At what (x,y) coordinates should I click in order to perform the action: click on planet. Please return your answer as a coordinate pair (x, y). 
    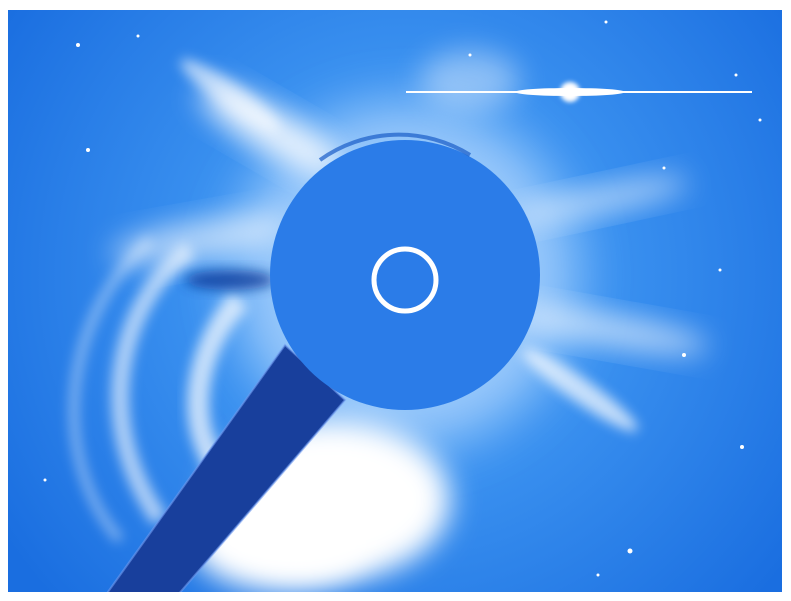
    Looking at the image, I should click on (570, 92).